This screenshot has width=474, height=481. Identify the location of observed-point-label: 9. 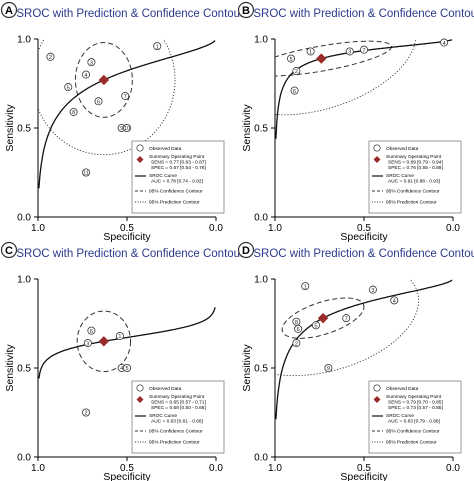
(328, 369).